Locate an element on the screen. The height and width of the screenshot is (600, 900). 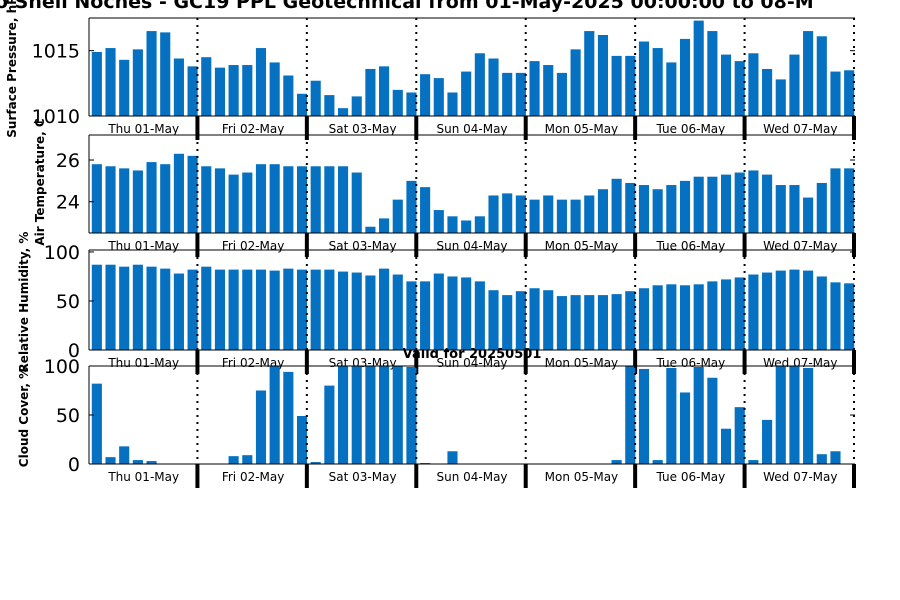
x-tick-label: Sun 04-May is located at coordinates (471, 363).